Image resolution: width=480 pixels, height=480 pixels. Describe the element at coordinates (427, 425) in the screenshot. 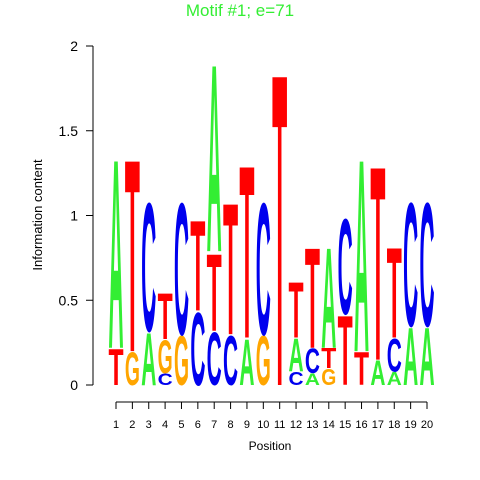

I see `x-tick-label: 20` at that location.